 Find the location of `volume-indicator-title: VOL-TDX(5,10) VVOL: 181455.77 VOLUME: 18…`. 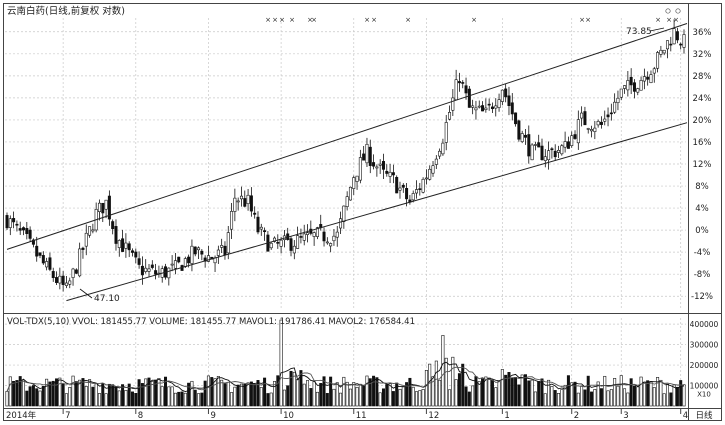

volume-indicator-title: VOL-TDX(5,10) VVOL: 181455.77 VOLUME: 18… is located at coordinates (211, 322).